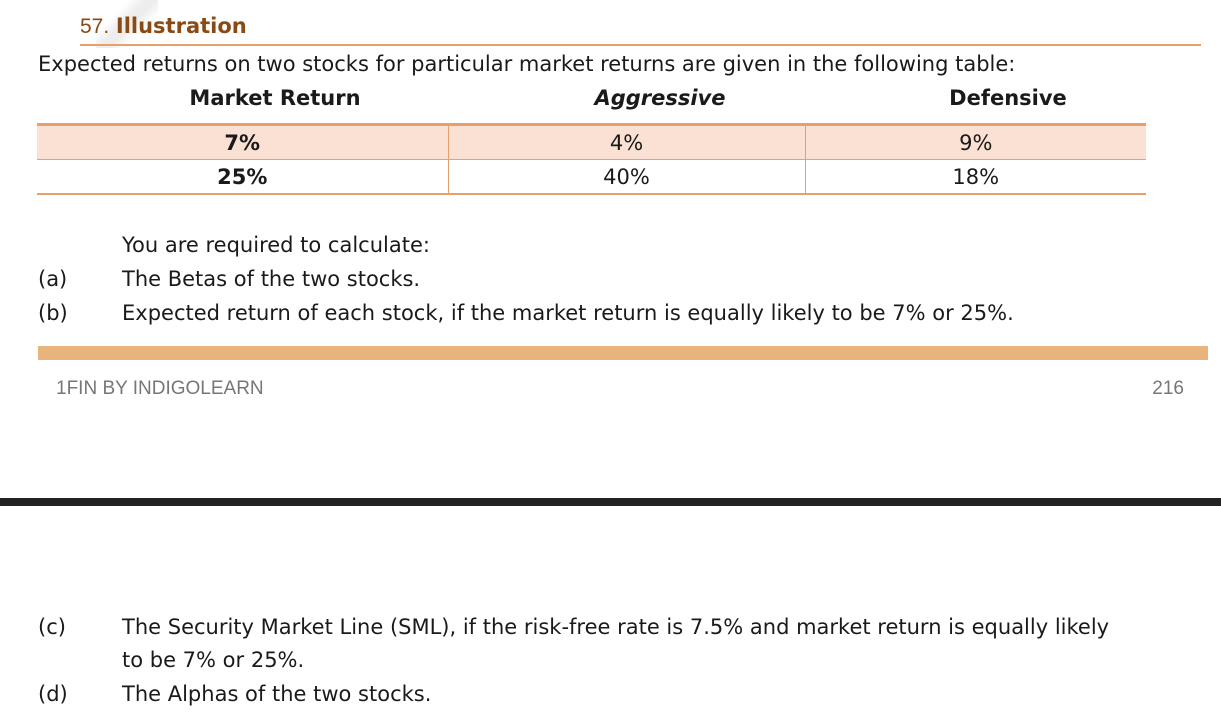 The image size is (1221, 726). Describe the element at coordinates (160, 388) in the screenshot. I see `footer-brand: 1FIN BY INDIGOLEARN` at that location.